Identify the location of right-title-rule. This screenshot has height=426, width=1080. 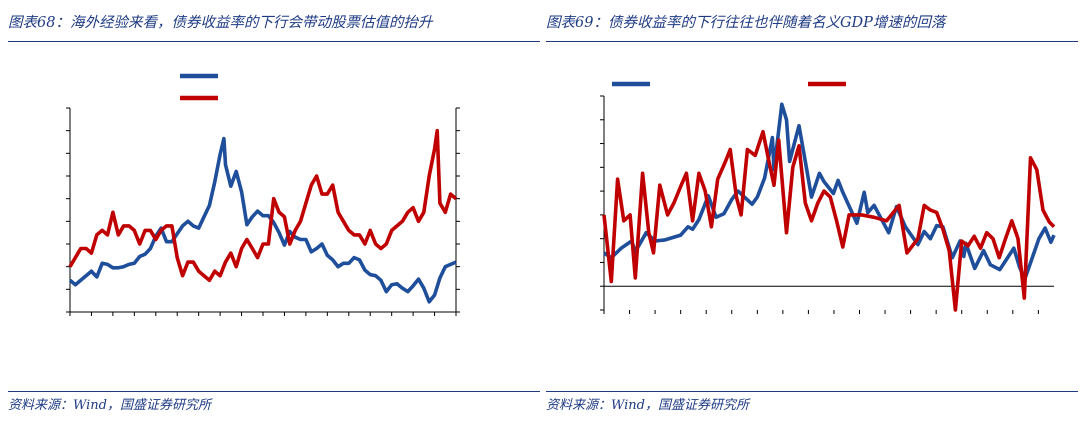
(812, 41).